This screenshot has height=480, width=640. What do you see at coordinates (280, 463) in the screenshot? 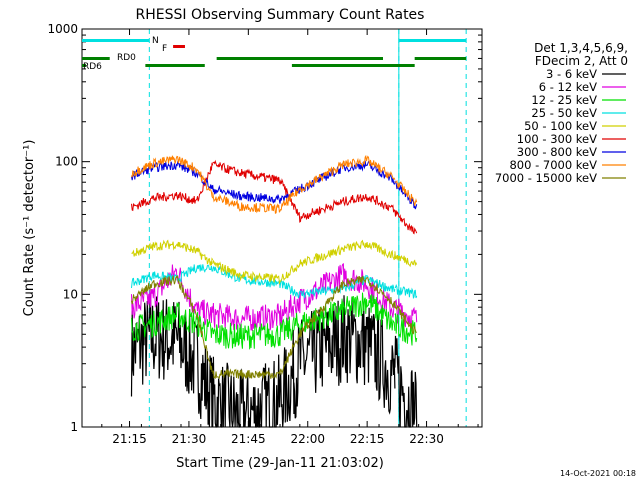
I see `x-axis-label: Start Time (29-Jan-11 21:03:02)` at bounding box center [280, 463].